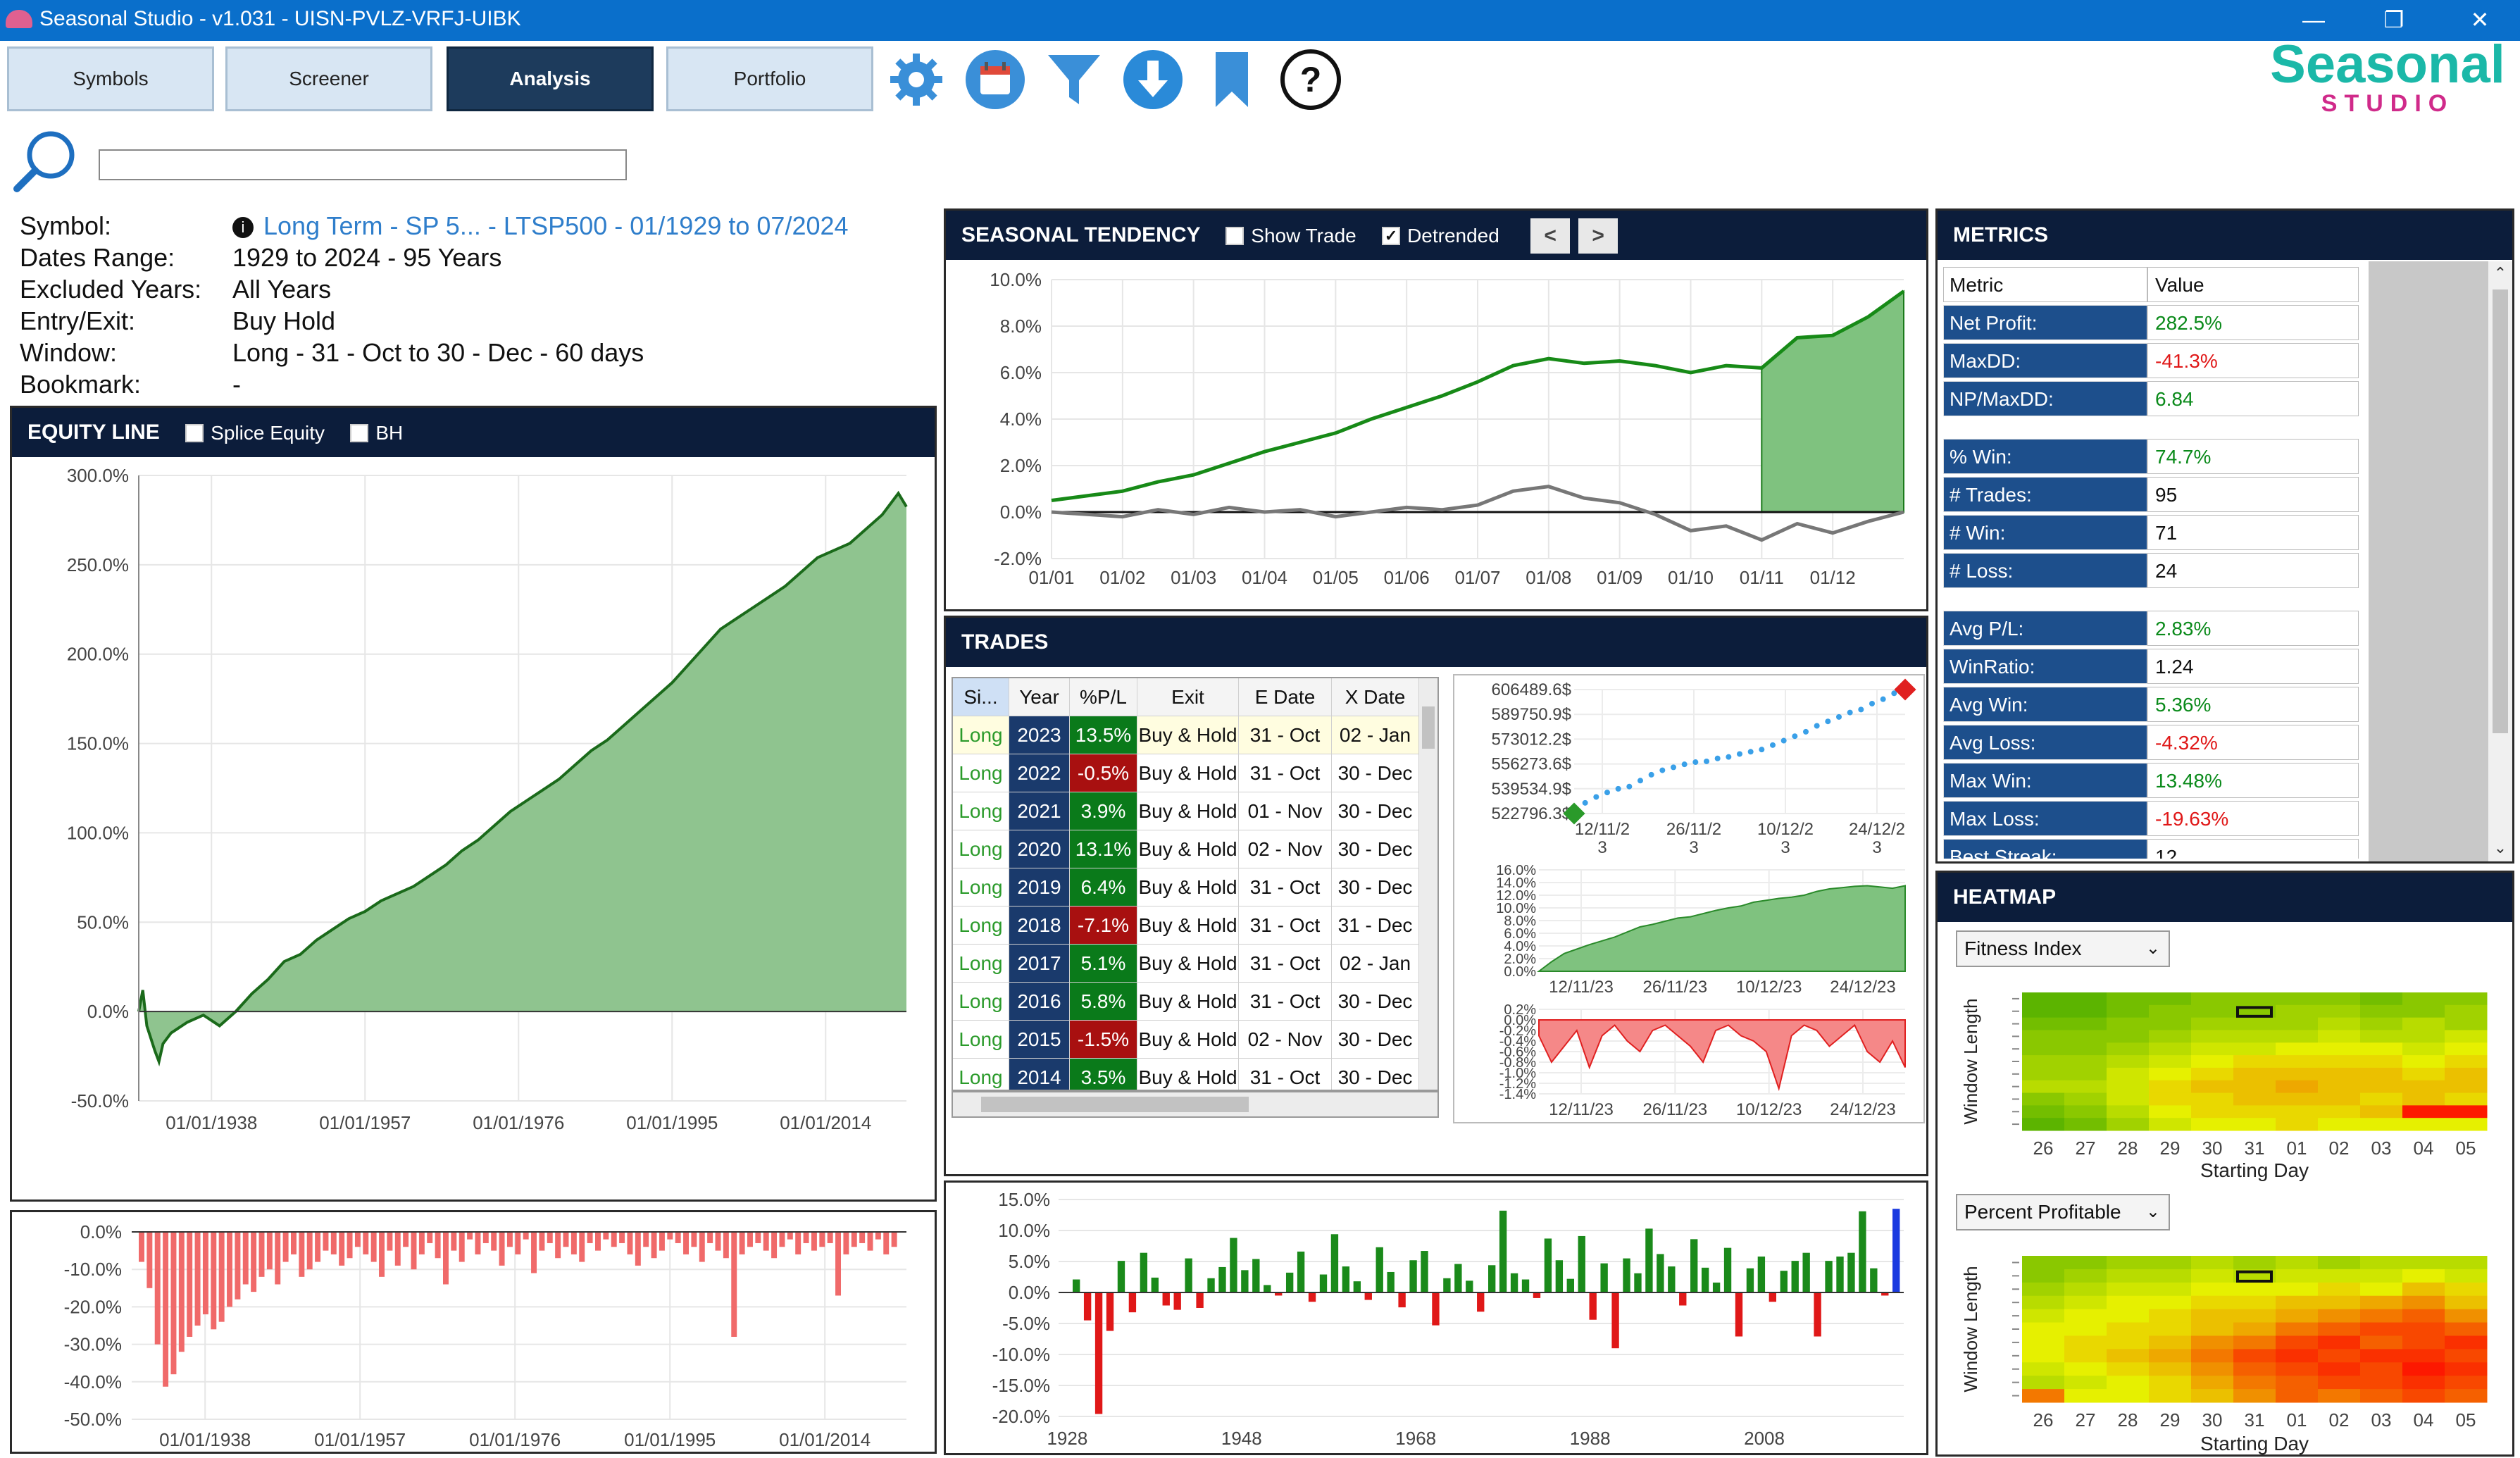  Describe the element at coordinates (1186, 1074) in the screenshot. I see `table-row: Long 2014 3.5% Buy & Hold 31 - Oct 30 - Dec` at that location.